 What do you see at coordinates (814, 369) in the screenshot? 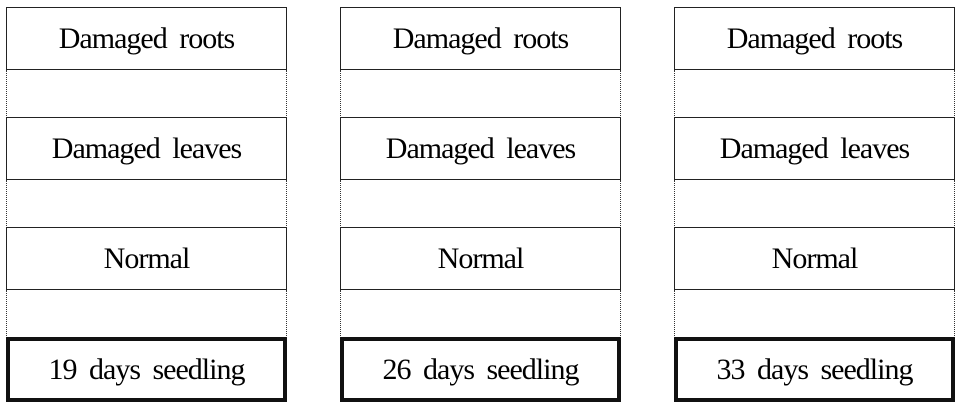
I see `seedling-age-box: 33 days seedling` at bounding box center [814, 369].